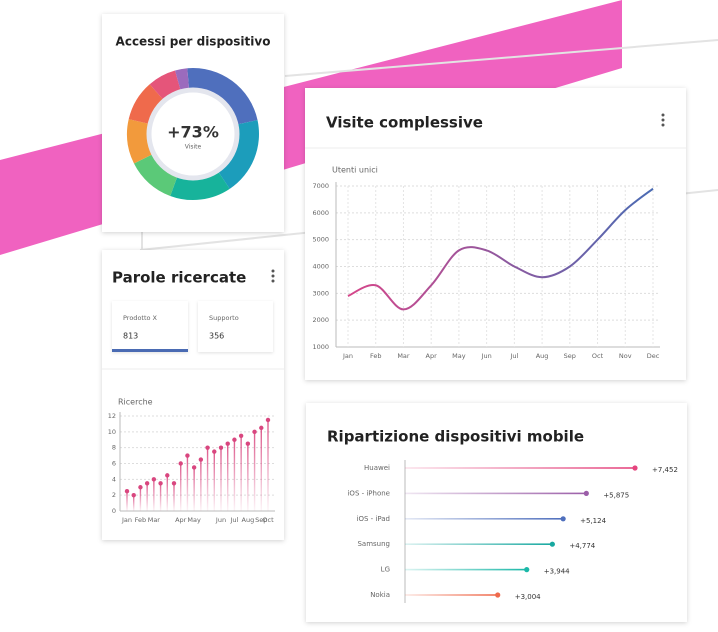  Describe the element at coordinates (114, 495) in the screenshot. I see `y-tick-label: 2` at that location.